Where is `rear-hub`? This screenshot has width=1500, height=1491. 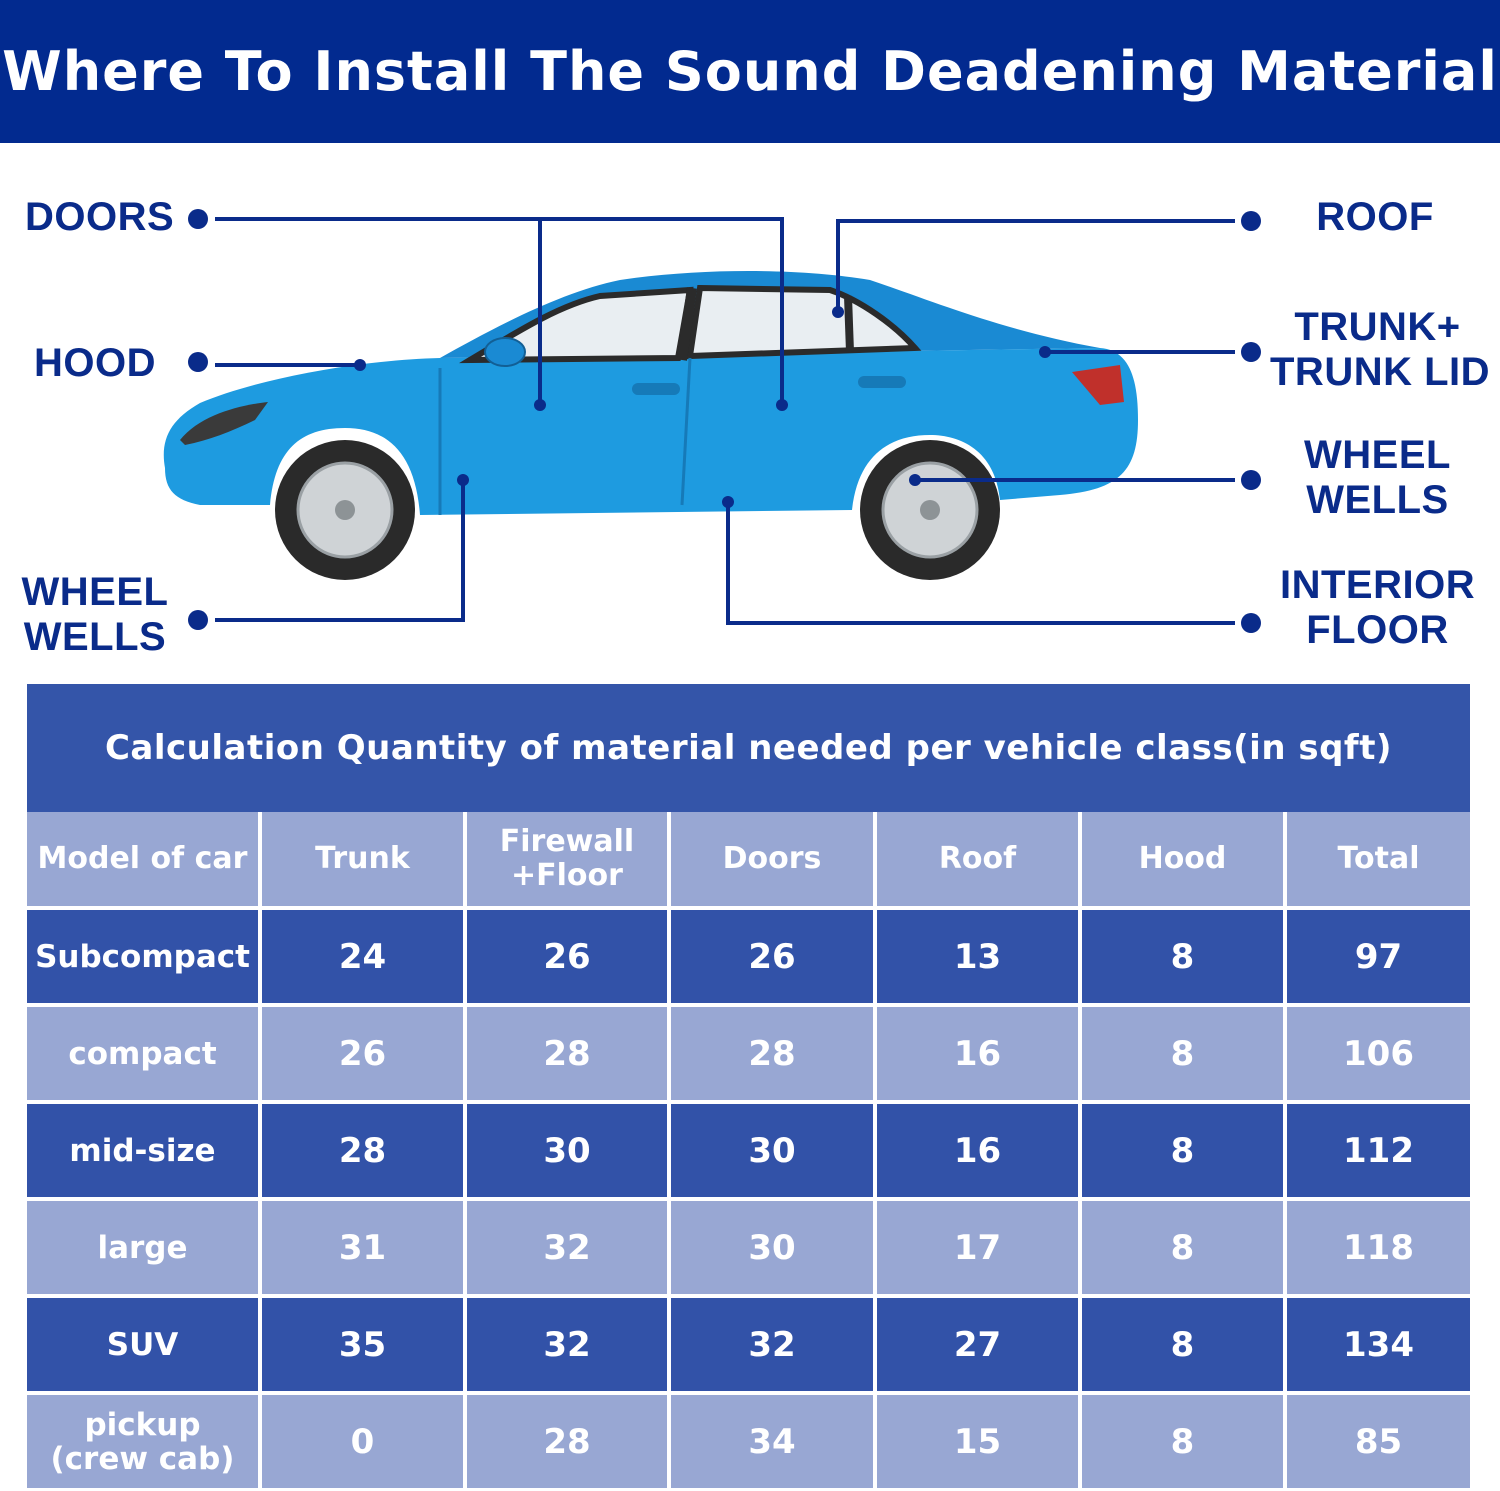 rear-hub is located at coordinates (930, 510).